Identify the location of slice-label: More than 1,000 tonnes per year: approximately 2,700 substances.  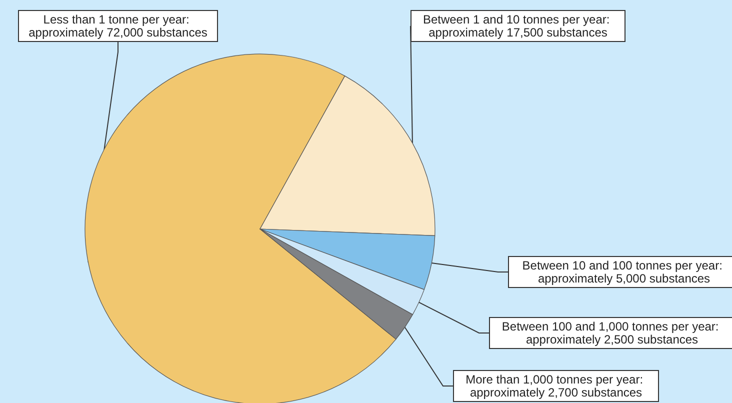
(556, 386).